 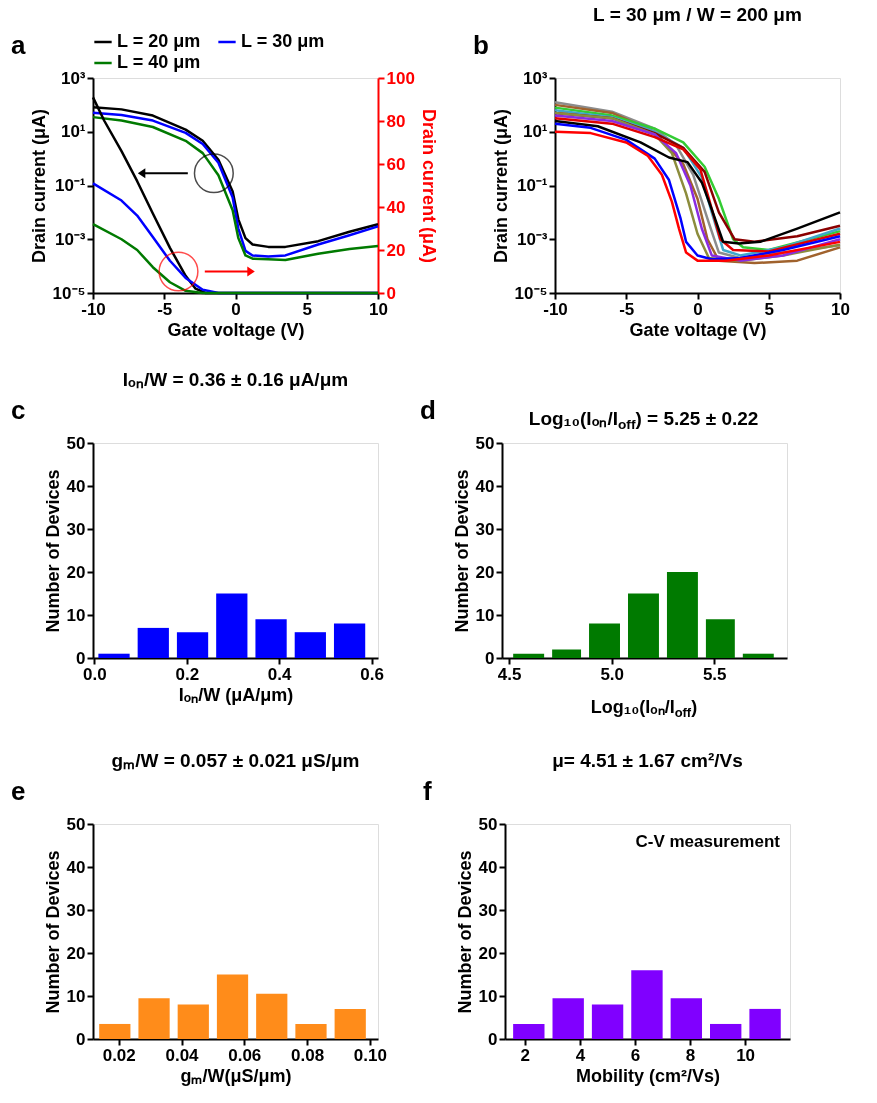 I want to click on y2-tick-label: 80, so click(x=396, y=121).